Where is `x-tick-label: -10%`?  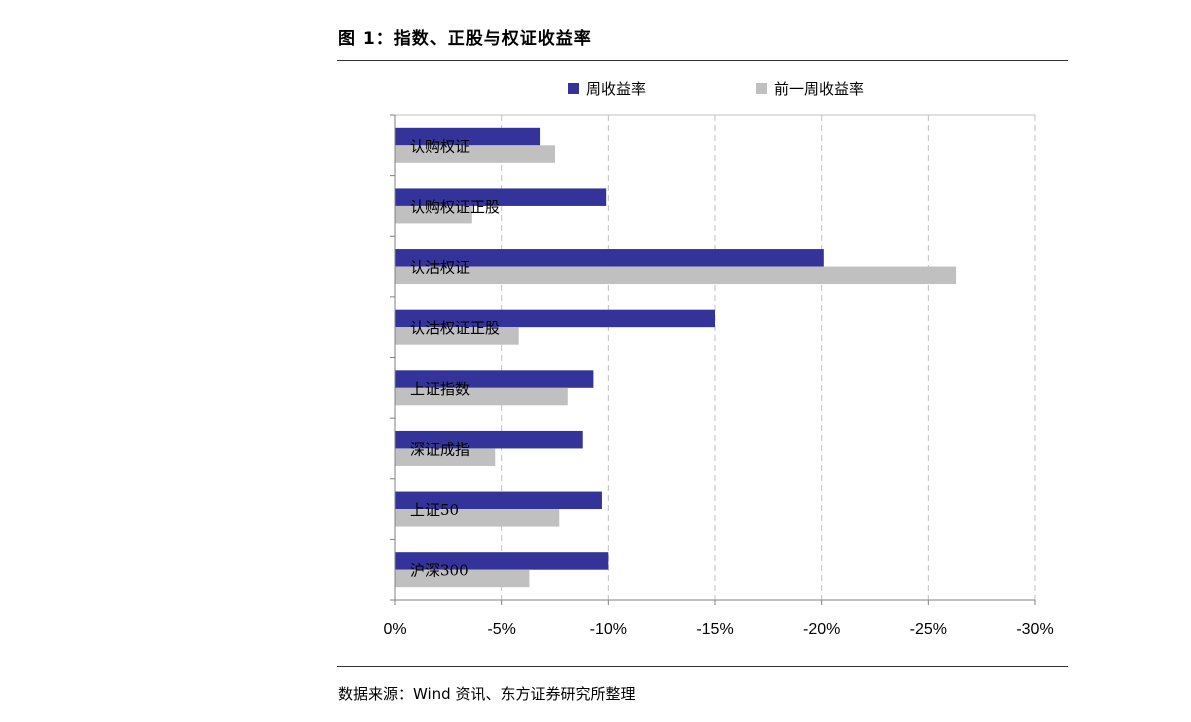 x-tick-label: -10% is located at coordinates (608, 629).